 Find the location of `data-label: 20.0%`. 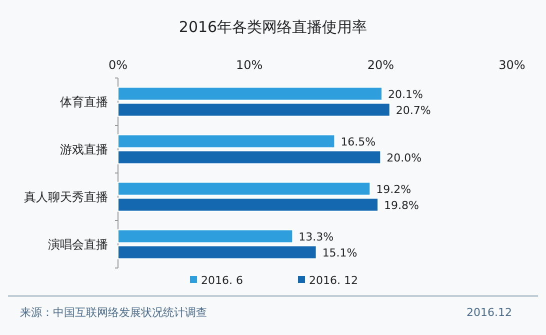

data-label: 20.0% is located at coordinates (404, 157).